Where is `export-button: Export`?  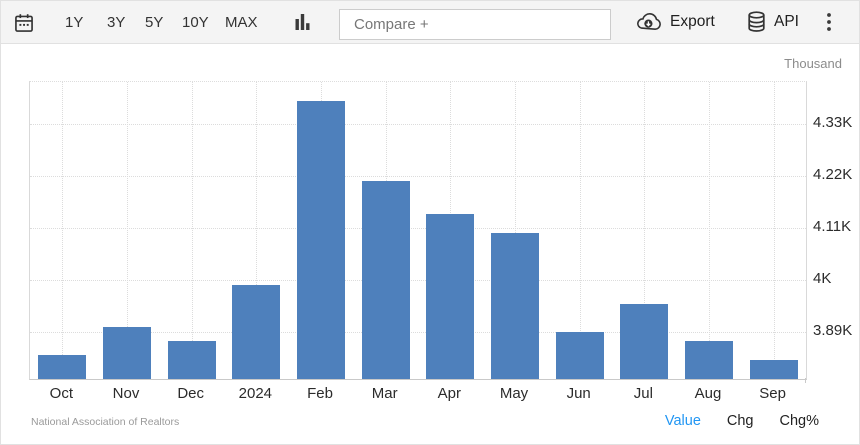 export-button: Export is located at coordinates (675, 22).